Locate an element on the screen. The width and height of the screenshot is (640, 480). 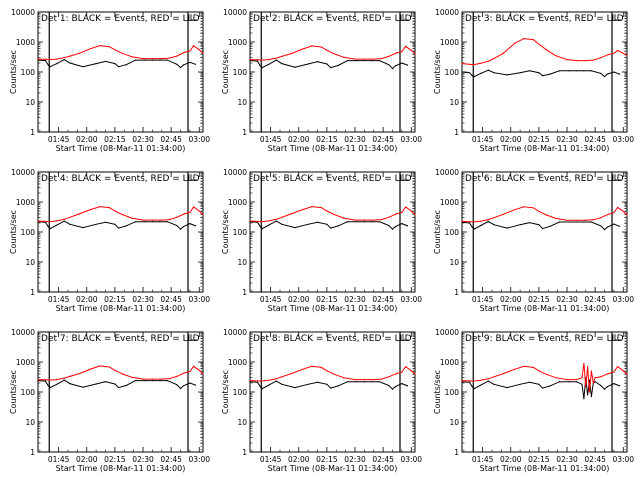
y-tick-label: 1000 is located at coordinates (237, 202).